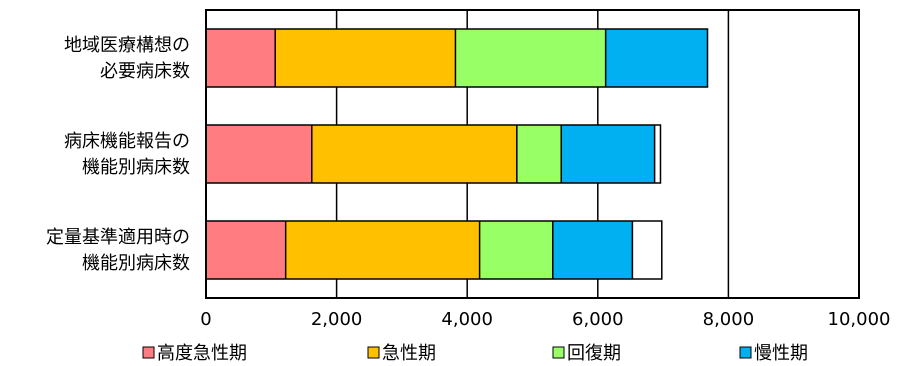 The width and height of the screenshot is (897, 366). I want to click on x-tick-labels: 0 2,000 4,000 6,000 8,000 10,000, so click(545, 319).